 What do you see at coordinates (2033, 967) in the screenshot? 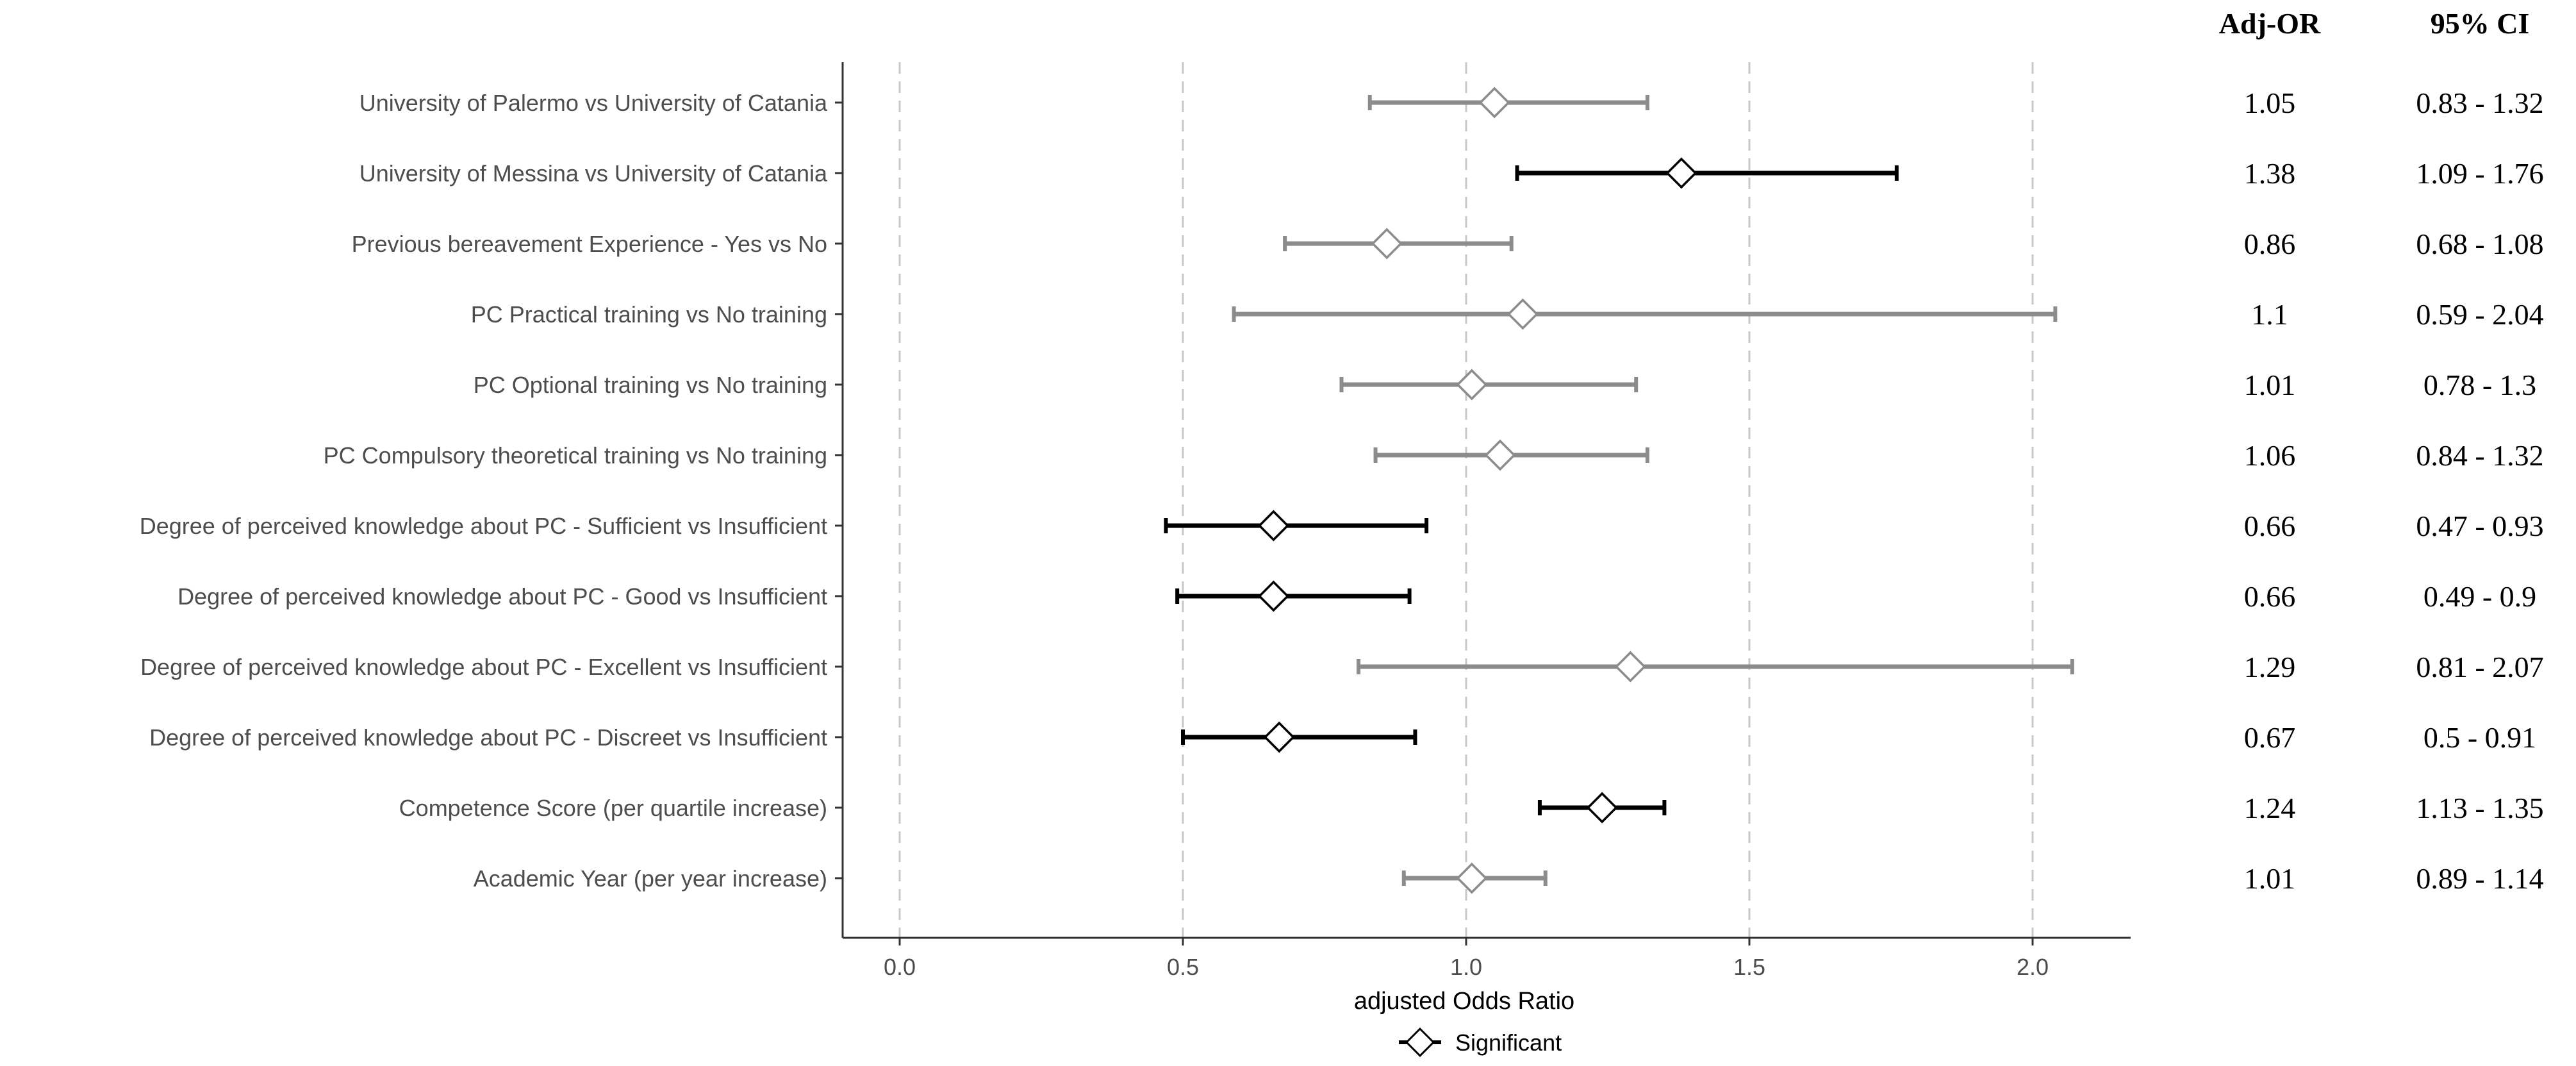
I see `x-tick-label-4: 2.0` at bounding box center [2033, 967].